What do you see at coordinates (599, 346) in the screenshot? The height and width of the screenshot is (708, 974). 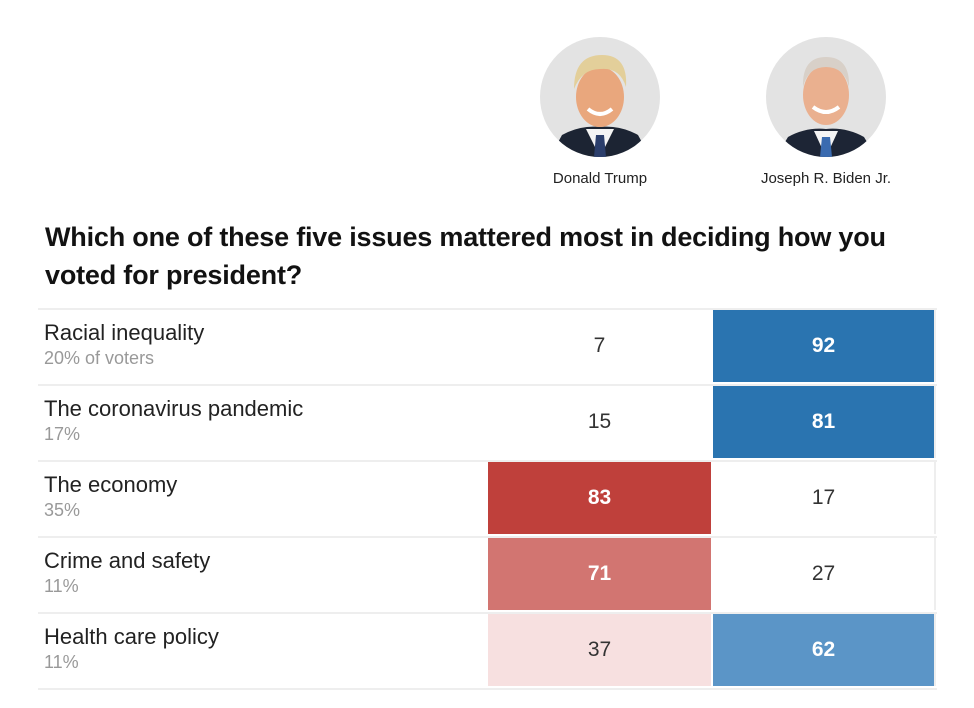 I see `trump-value-cell: 7` at bounding box center [599, 346].